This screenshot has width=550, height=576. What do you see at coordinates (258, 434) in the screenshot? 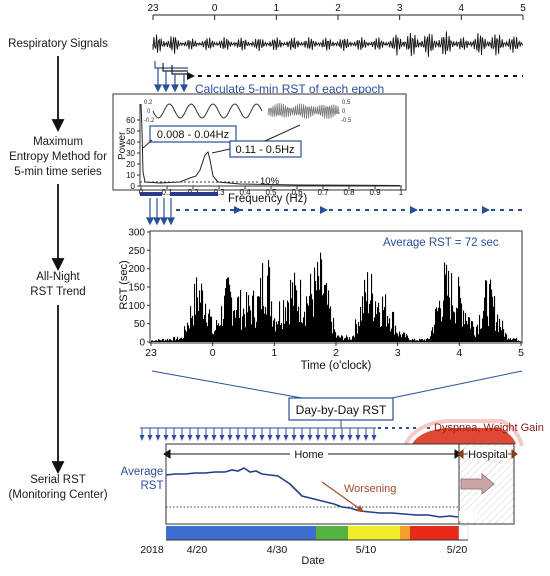
I see `daily-arrows` at bounding box center [258, 434].